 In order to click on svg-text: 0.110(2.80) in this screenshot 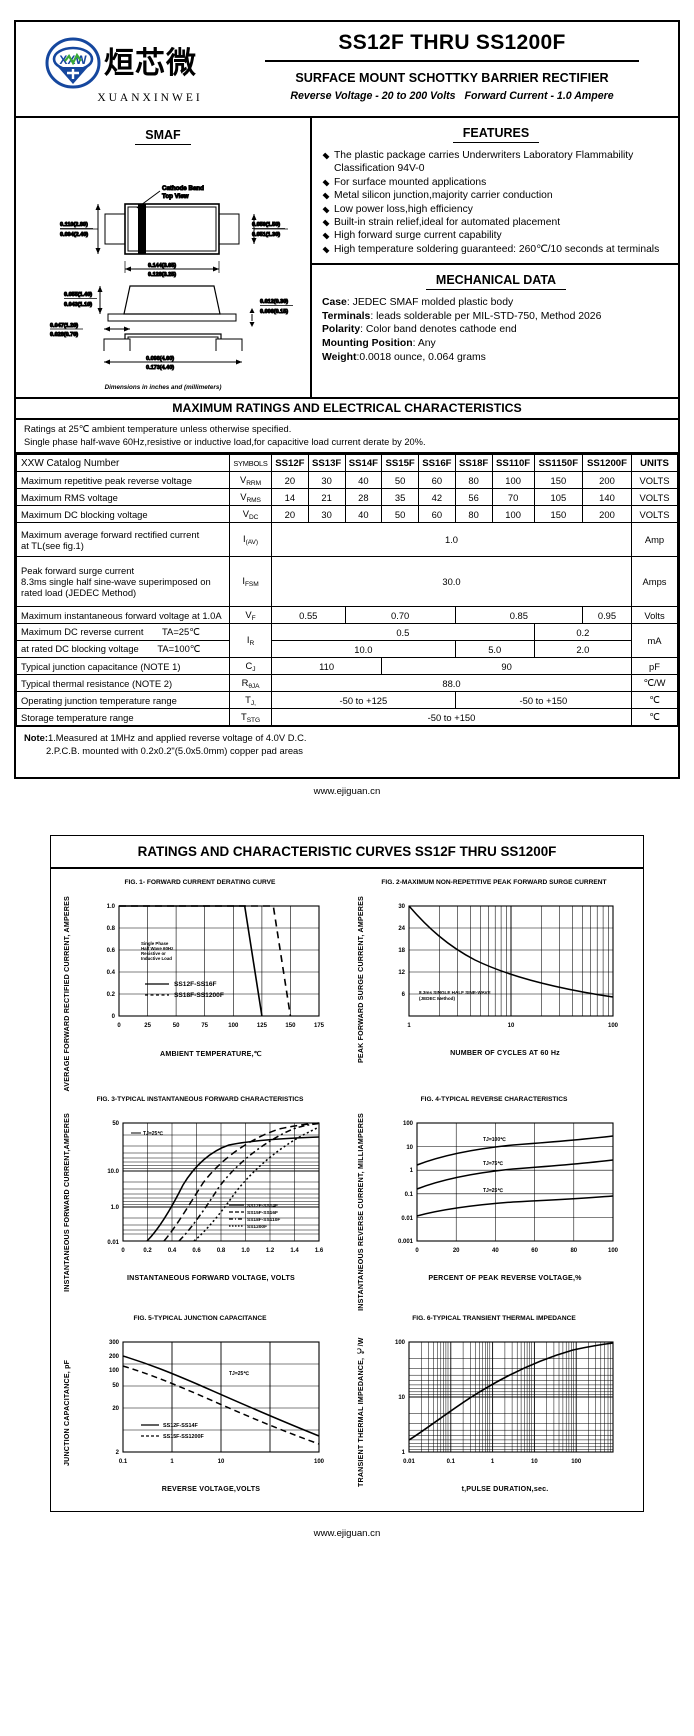, I will do `click(74, 225)`.